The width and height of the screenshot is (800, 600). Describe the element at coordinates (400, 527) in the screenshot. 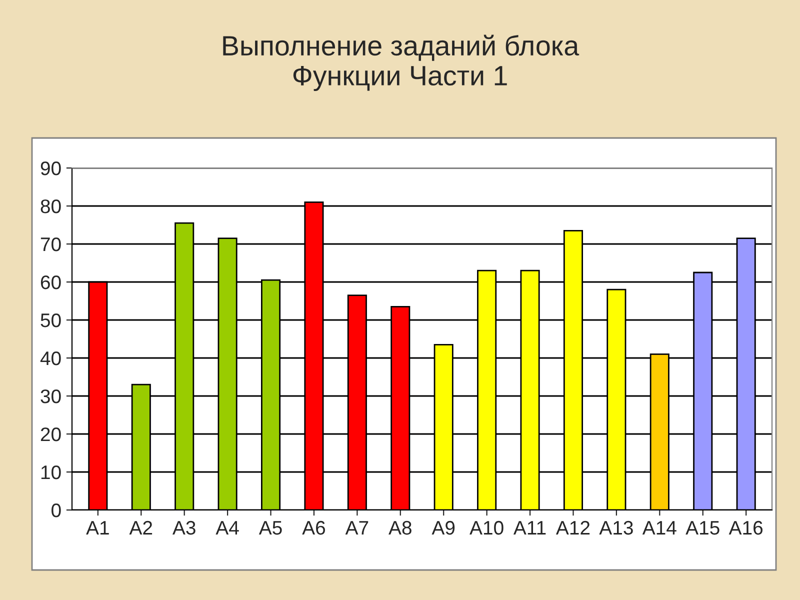

I see `x-tick-label: A8` at that location.